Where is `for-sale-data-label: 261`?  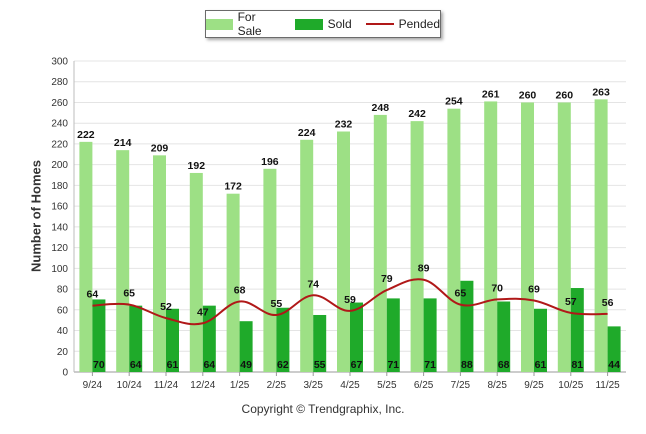
for-sale-data-label: 261 is located at coordinates (491, 94).